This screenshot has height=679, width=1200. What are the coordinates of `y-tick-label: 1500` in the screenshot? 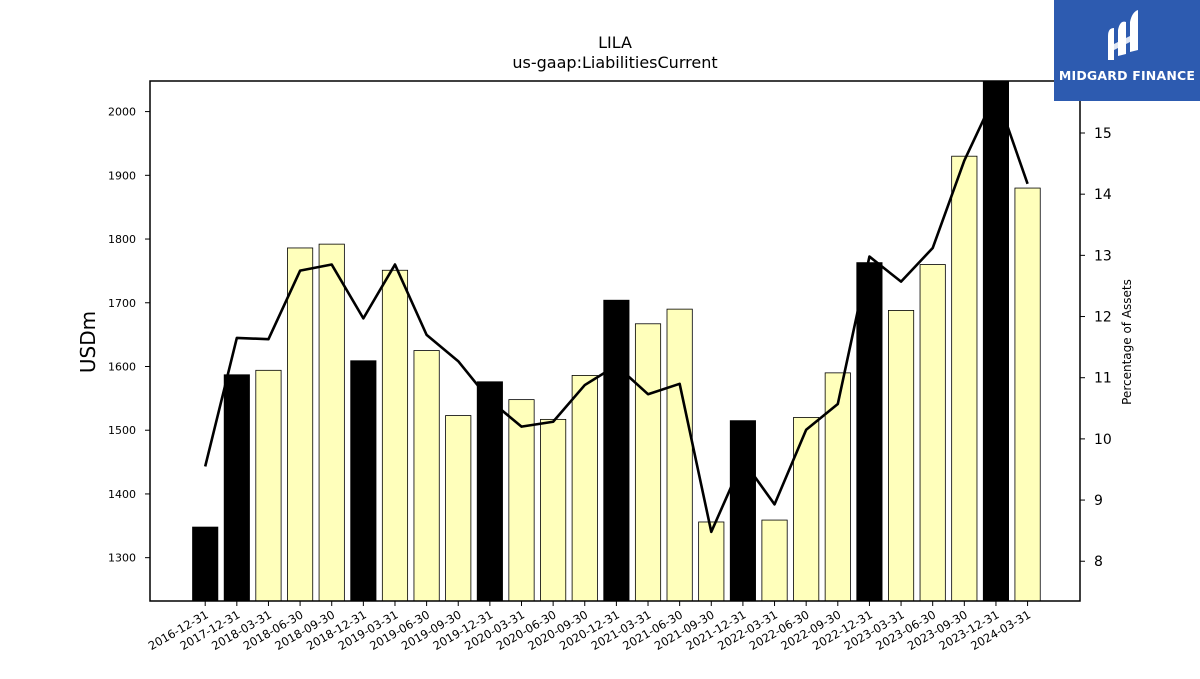 It's located at (122, 430).